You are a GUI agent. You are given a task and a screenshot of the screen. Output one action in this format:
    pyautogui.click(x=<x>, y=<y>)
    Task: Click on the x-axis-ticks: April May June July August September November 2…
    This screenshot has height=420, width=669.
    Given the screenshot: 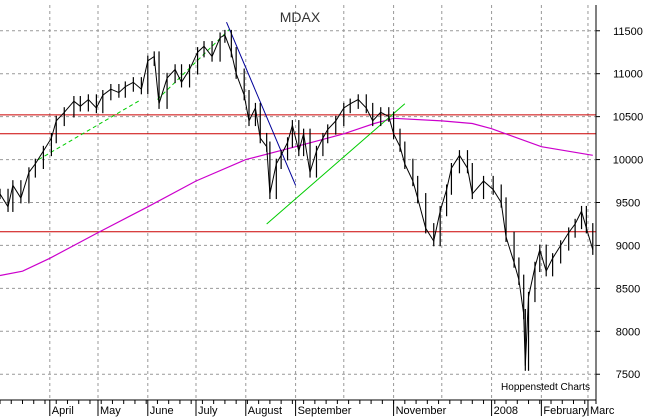 What is the action you would take?
    pyautogui.click(x=333, y=411)
    